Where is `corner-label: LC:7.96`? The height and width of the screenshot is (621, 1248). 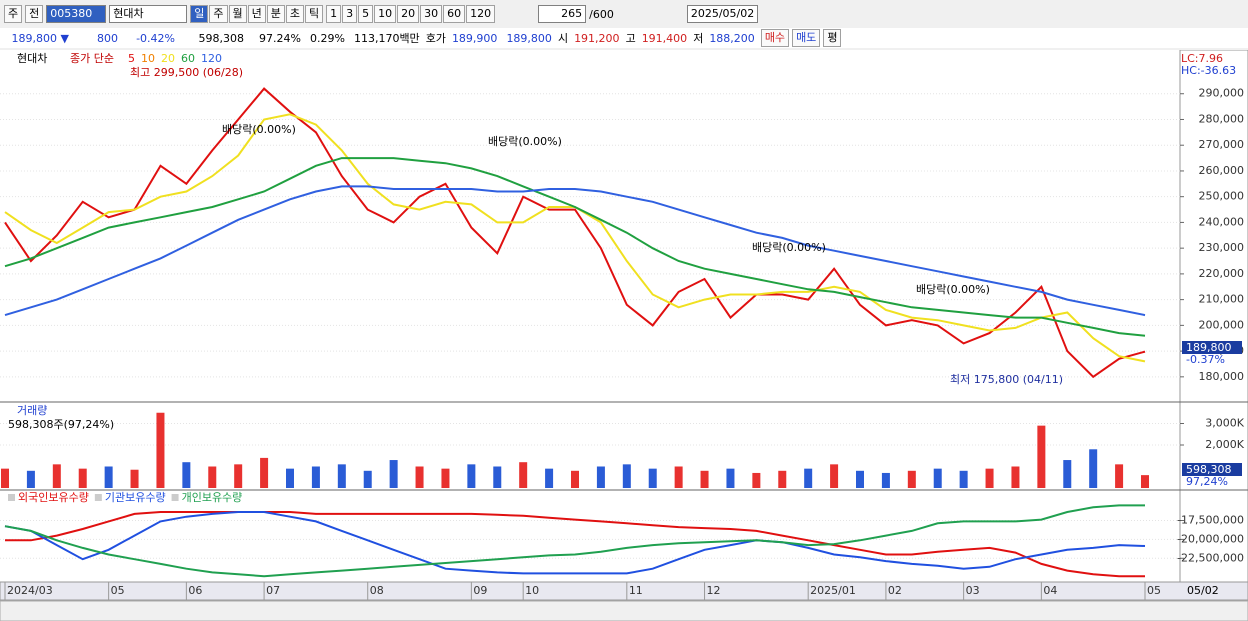
corner-label: LC:7.96 is located at coordinates (1202, 58).